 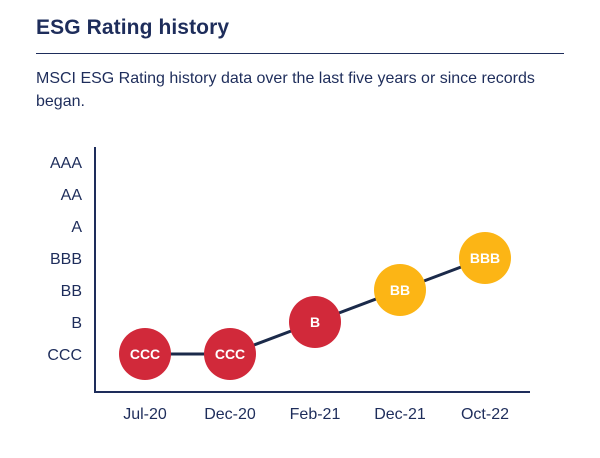 What do you see at coordinates (72, 195) in the screenshot?
I see `y-axis-label: AA` at bounding box center [72, 195].